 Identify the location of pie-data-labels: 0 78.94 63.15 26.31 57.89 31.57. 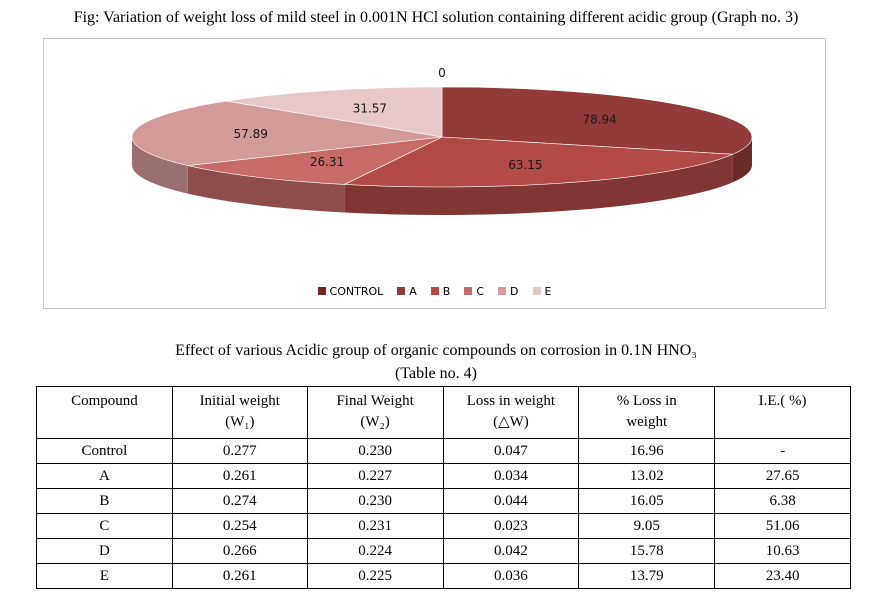
(425, 119).